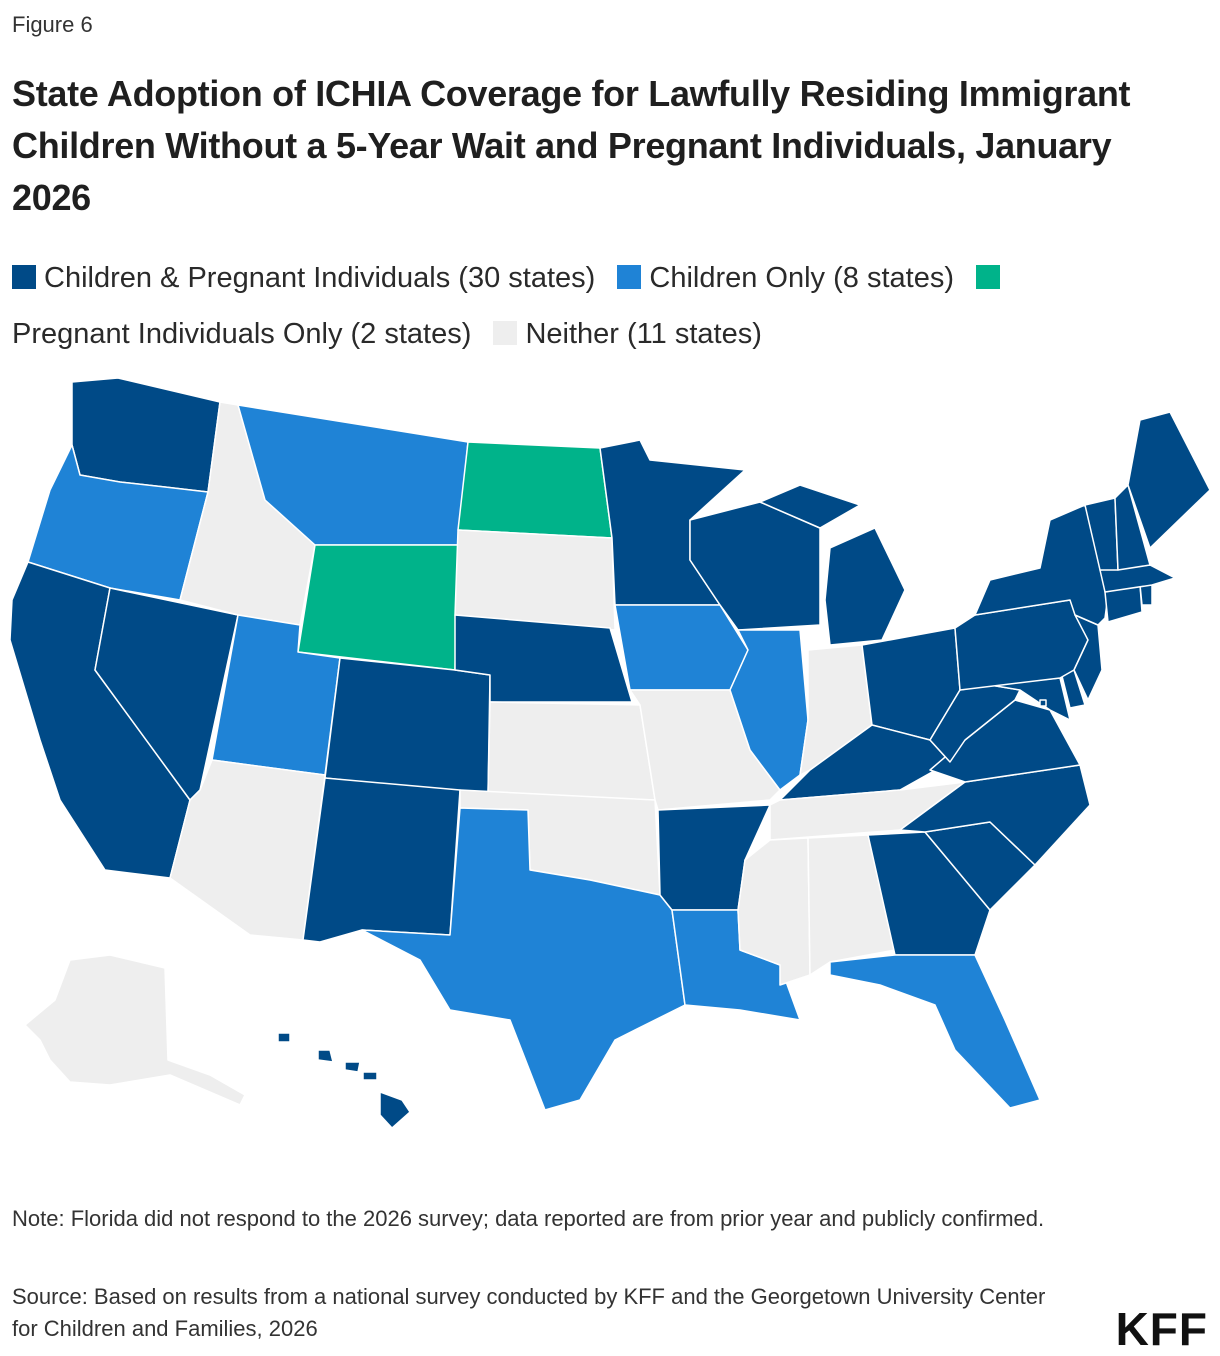 The image size is (1220, 1356). Describe the element at coordinates (535, 490) in the screenshot. I see `state-ND` at that location.